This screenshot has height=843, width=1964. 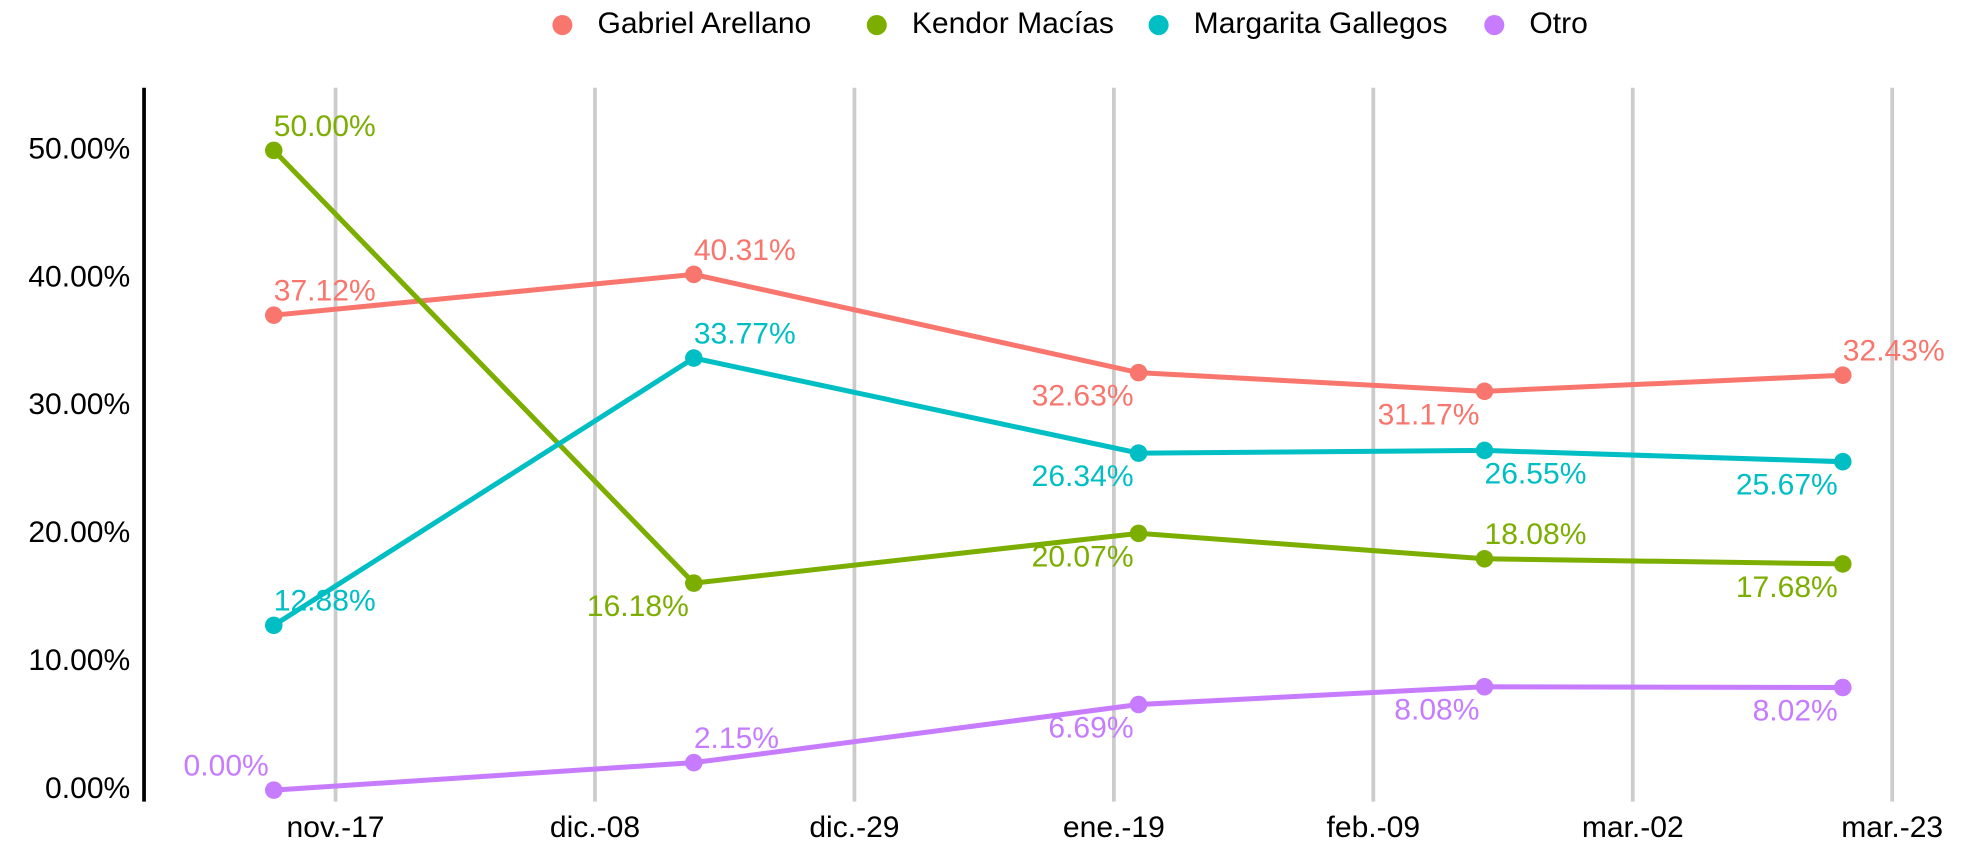 I want to click on data-label: 12.88%, so click(x=325, y=601).